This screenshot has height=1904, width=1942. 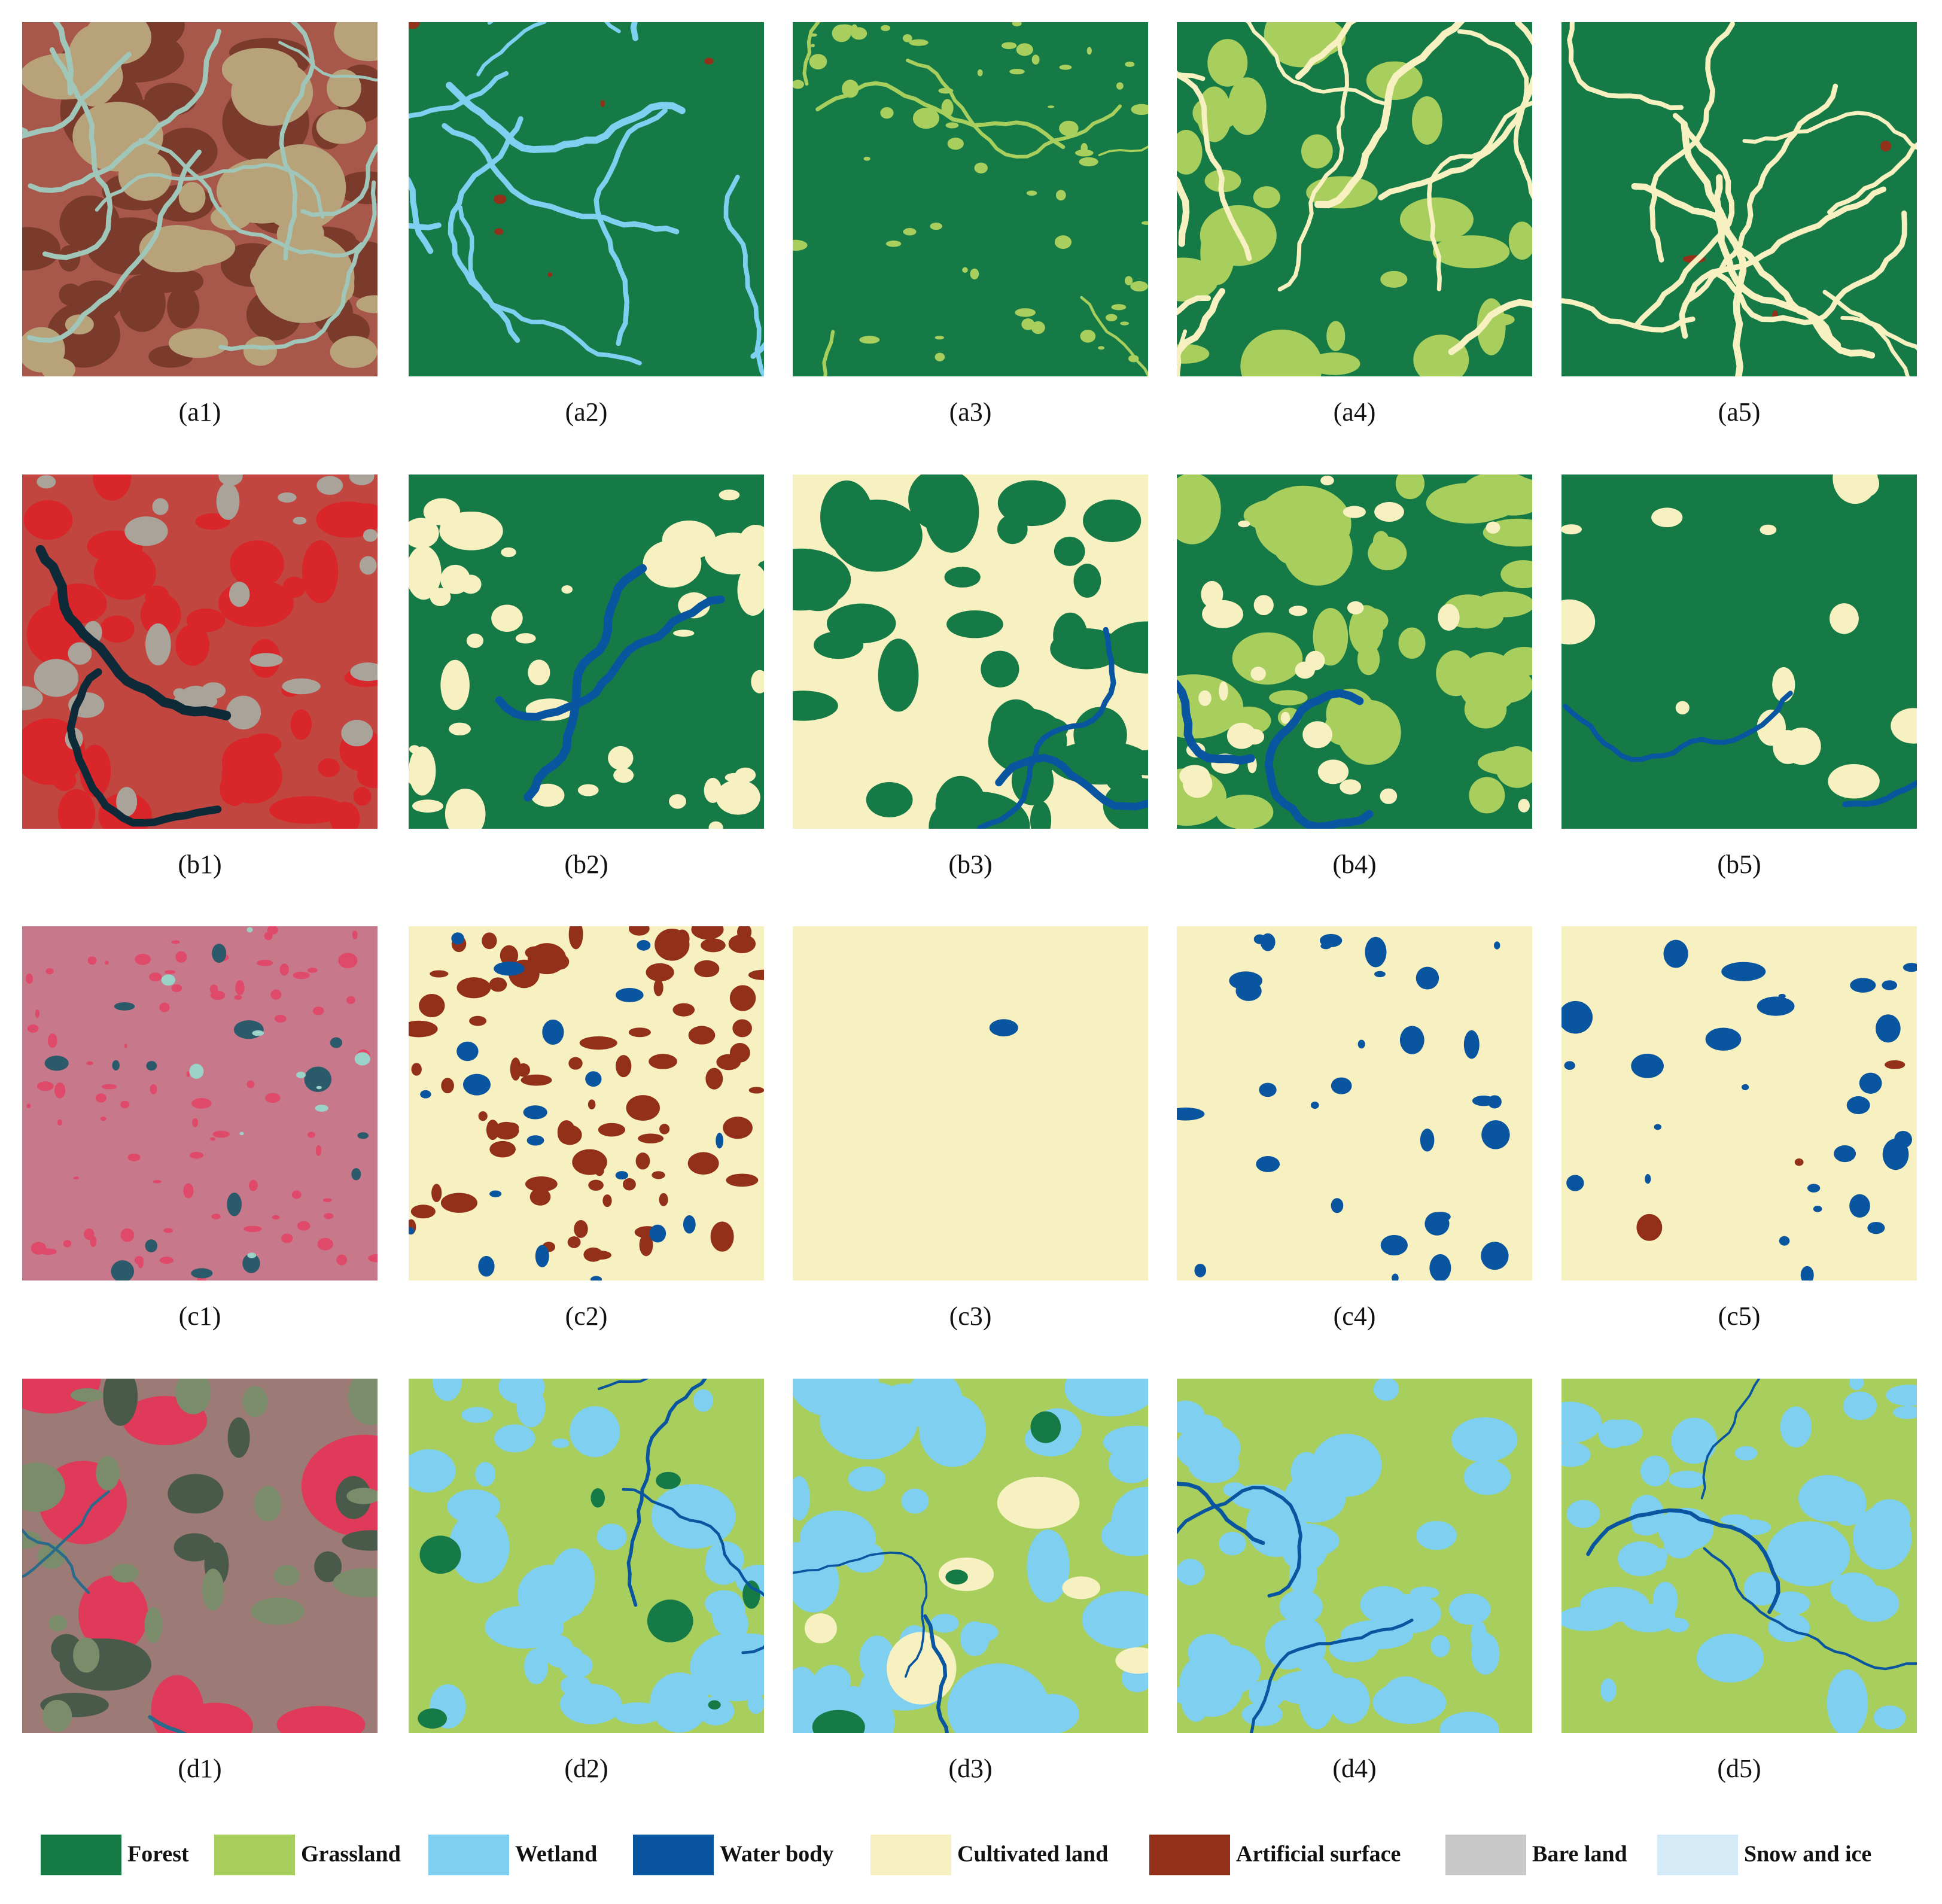 What do you see at coordinates (81, 1855) in the screenshot?
I see `legend-swatch` at bounding box center [81, 1855].